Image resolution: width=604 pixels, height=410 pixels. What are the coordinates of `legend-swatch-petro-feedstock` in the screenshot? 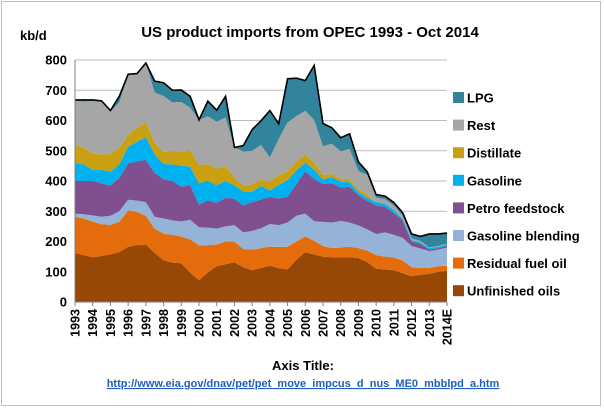 It's located at (458, 208).